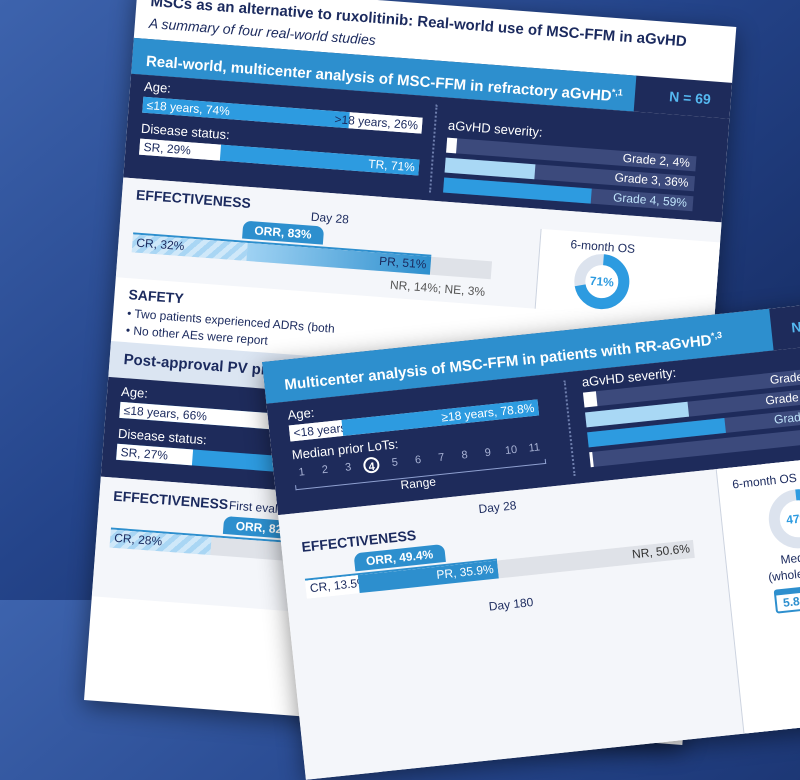 The height and width of the screenshot is (780, 800). What do you see at coordinates (757, 593) in the screenshot?
I see `os-box: 6-month OS (≥18 47% Median(whole c5.8 mo` at bounding box center [757, 593].